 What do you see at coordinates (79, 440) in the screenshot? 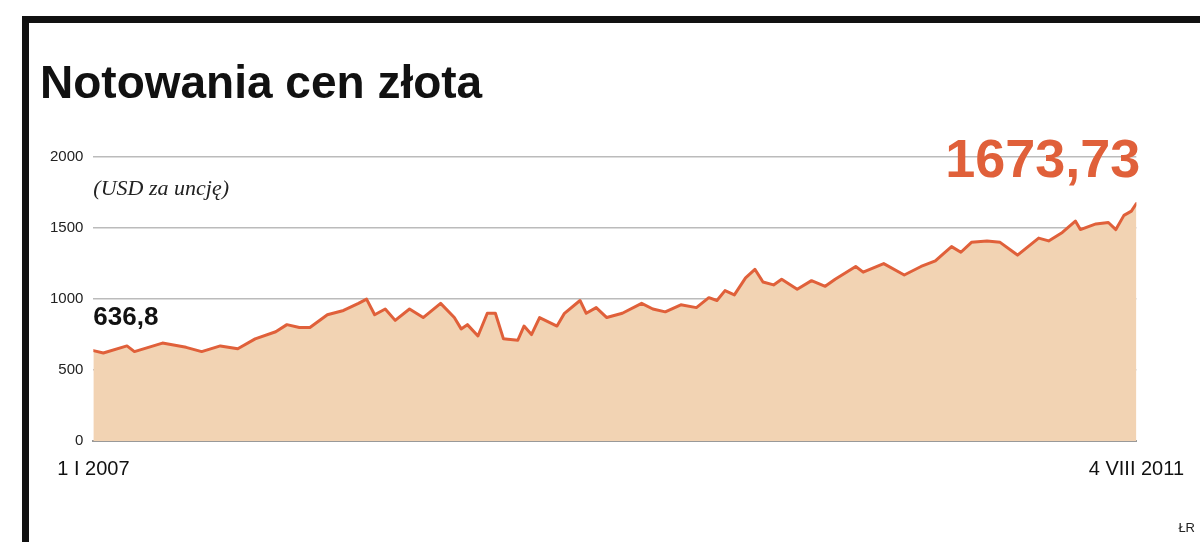
I see `y-tick-label: 0` at bounding box center [79, 440].